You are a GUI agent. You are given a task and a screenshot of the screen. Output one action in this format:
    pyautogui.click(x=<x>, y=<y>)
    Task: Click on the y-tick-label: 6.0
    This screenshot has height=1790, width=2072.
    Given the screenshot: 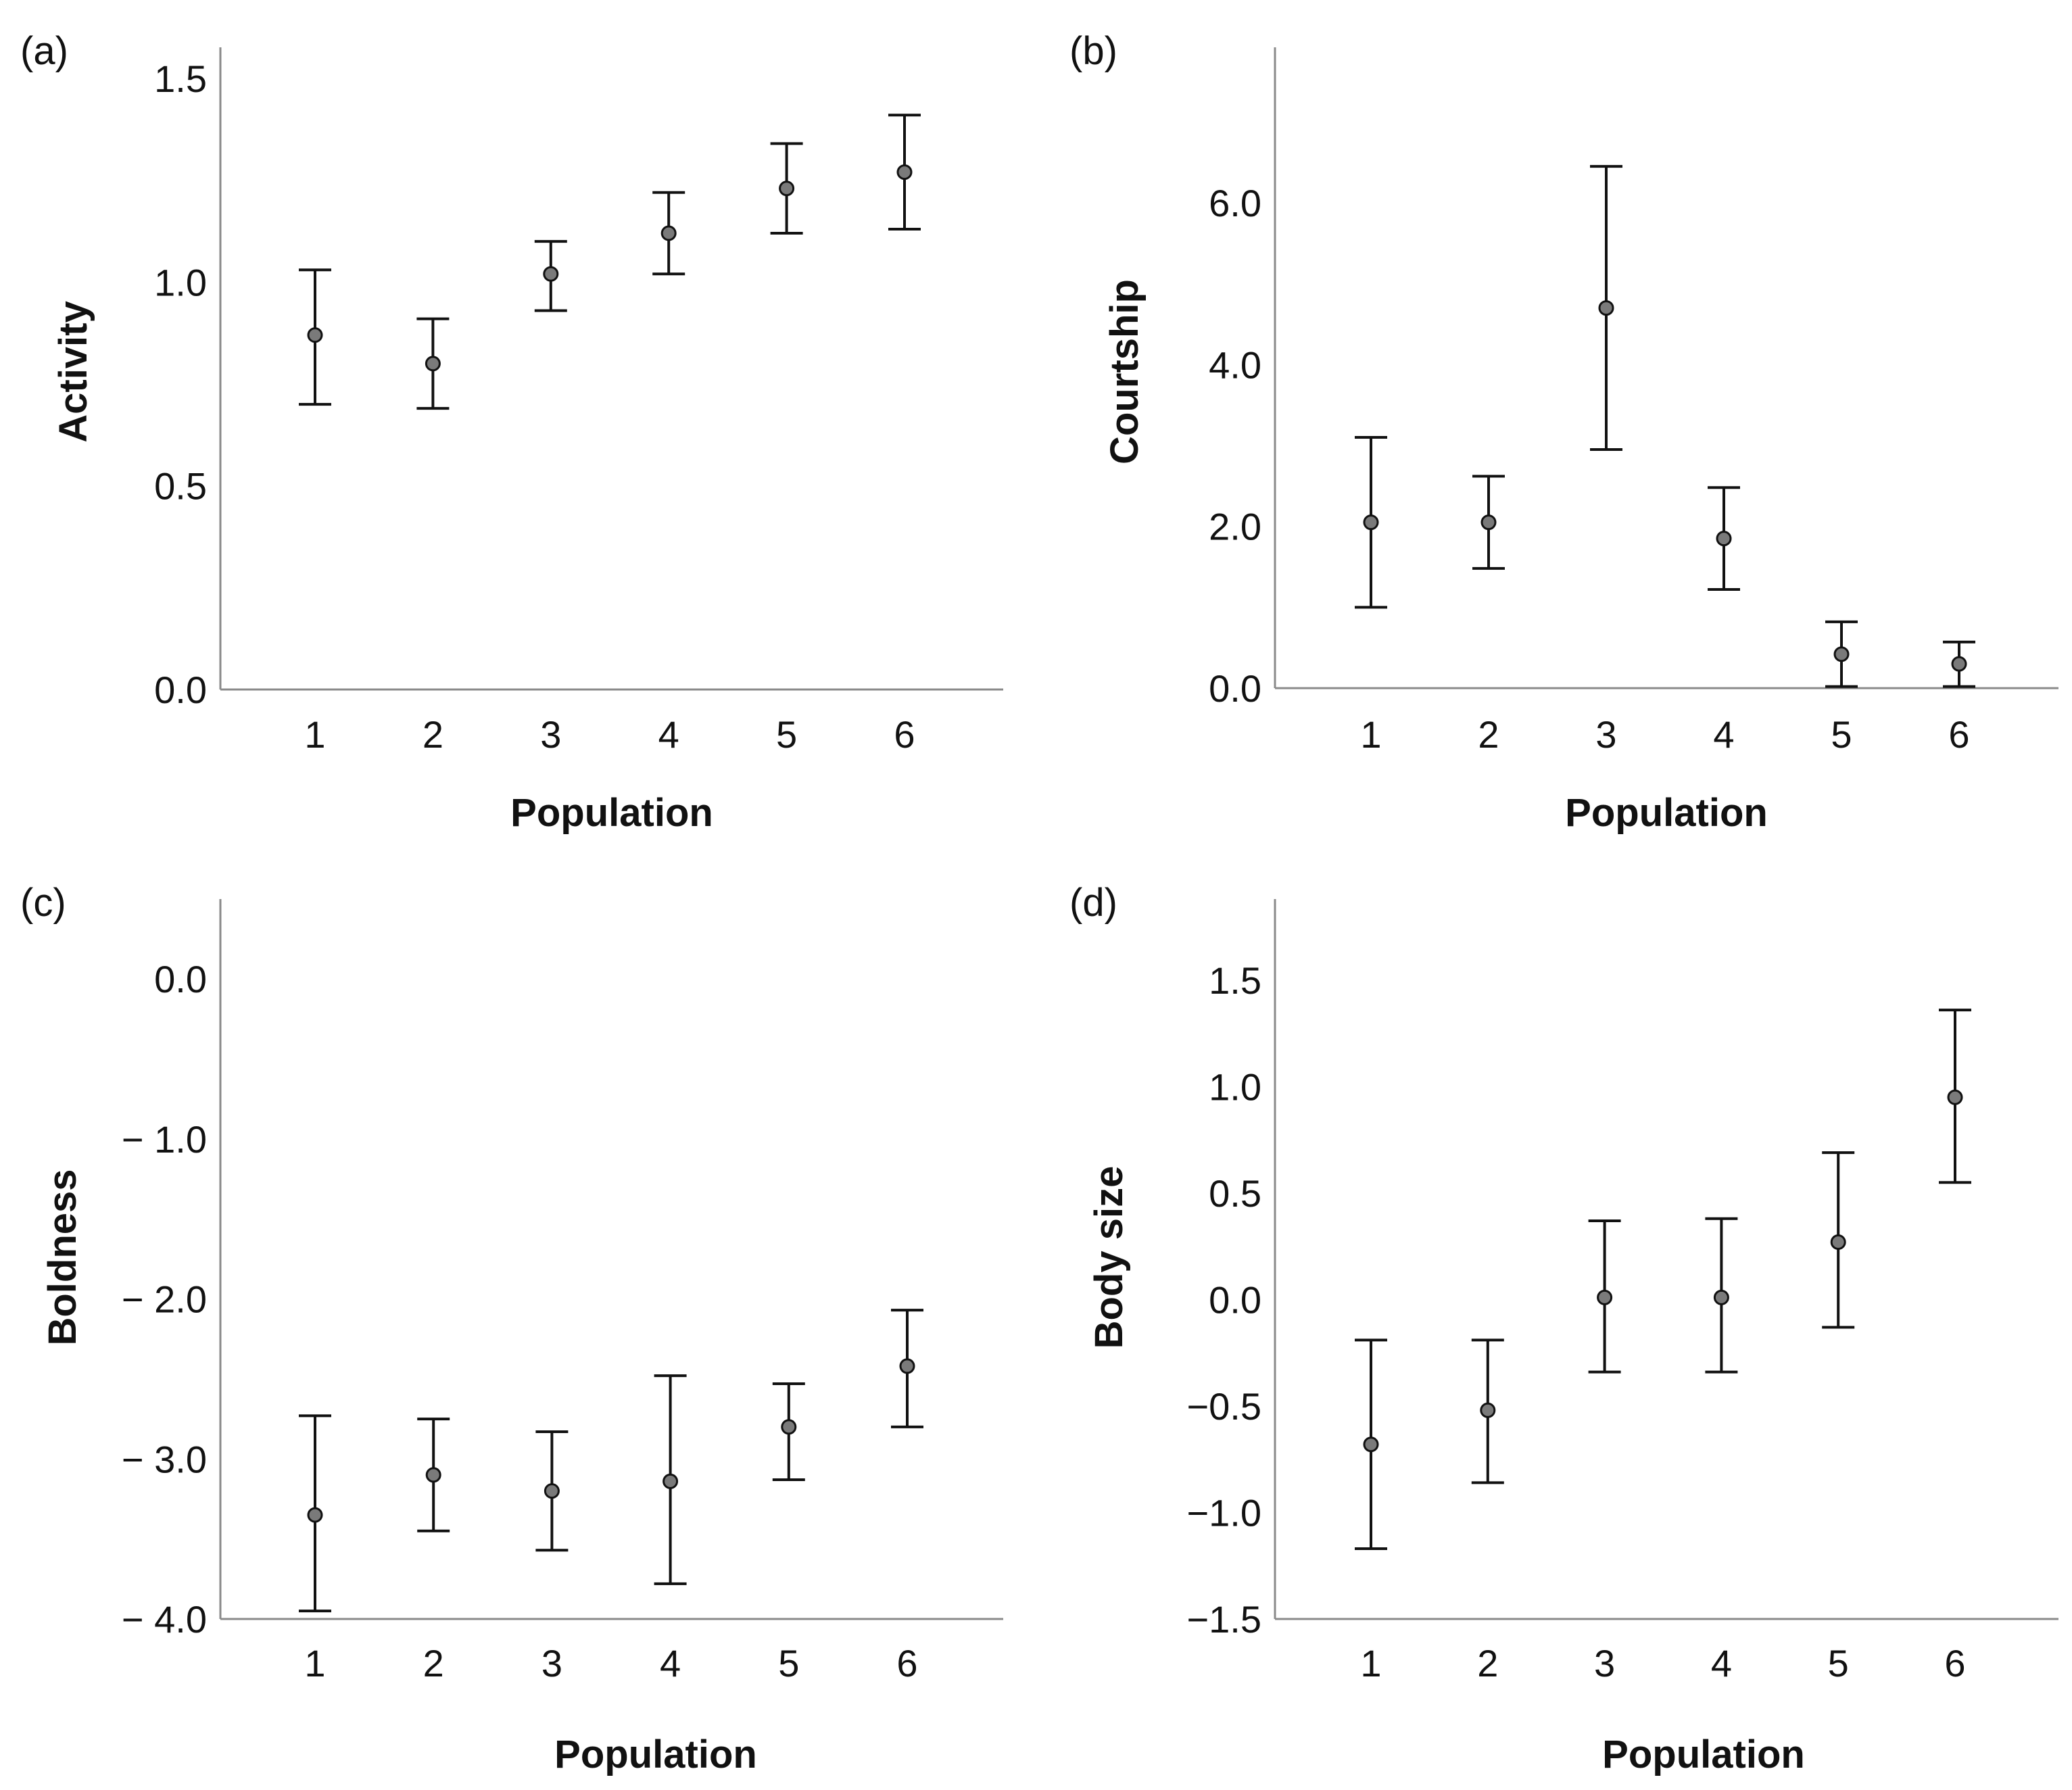 What is the action you would take?
    pyautogui.click(x=1235, y=203)
    